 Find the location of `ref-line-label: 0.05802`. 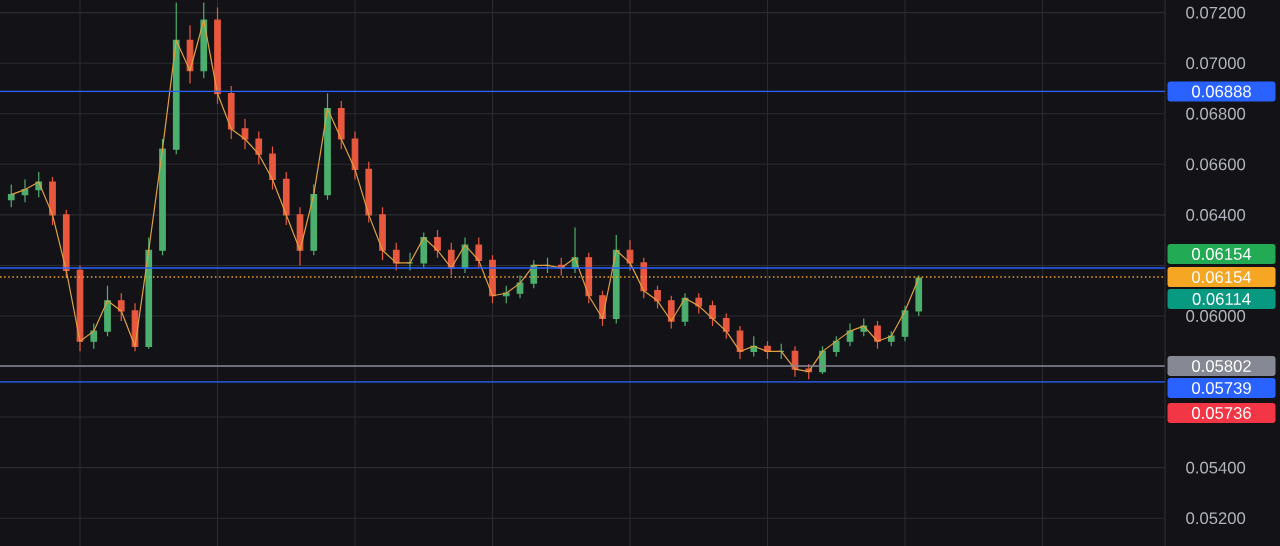

ref-line-label: 0.05802 is located at coordinates (1221, 366).